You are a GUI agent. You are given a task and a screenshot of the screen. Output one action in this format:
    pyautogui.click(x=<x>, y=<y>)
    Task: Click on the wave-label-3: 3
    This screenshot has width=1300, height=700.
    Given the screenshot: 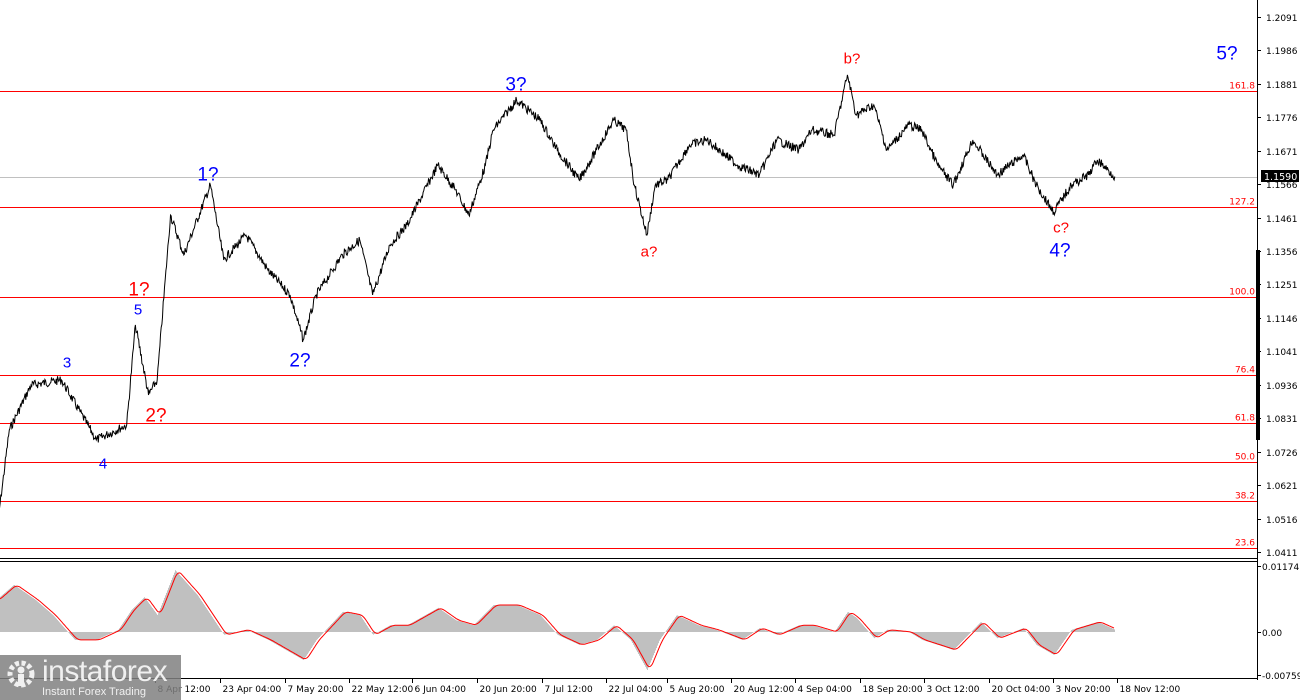 What is the action you would take?
    pyautogui.click(x=67, y=363)
    